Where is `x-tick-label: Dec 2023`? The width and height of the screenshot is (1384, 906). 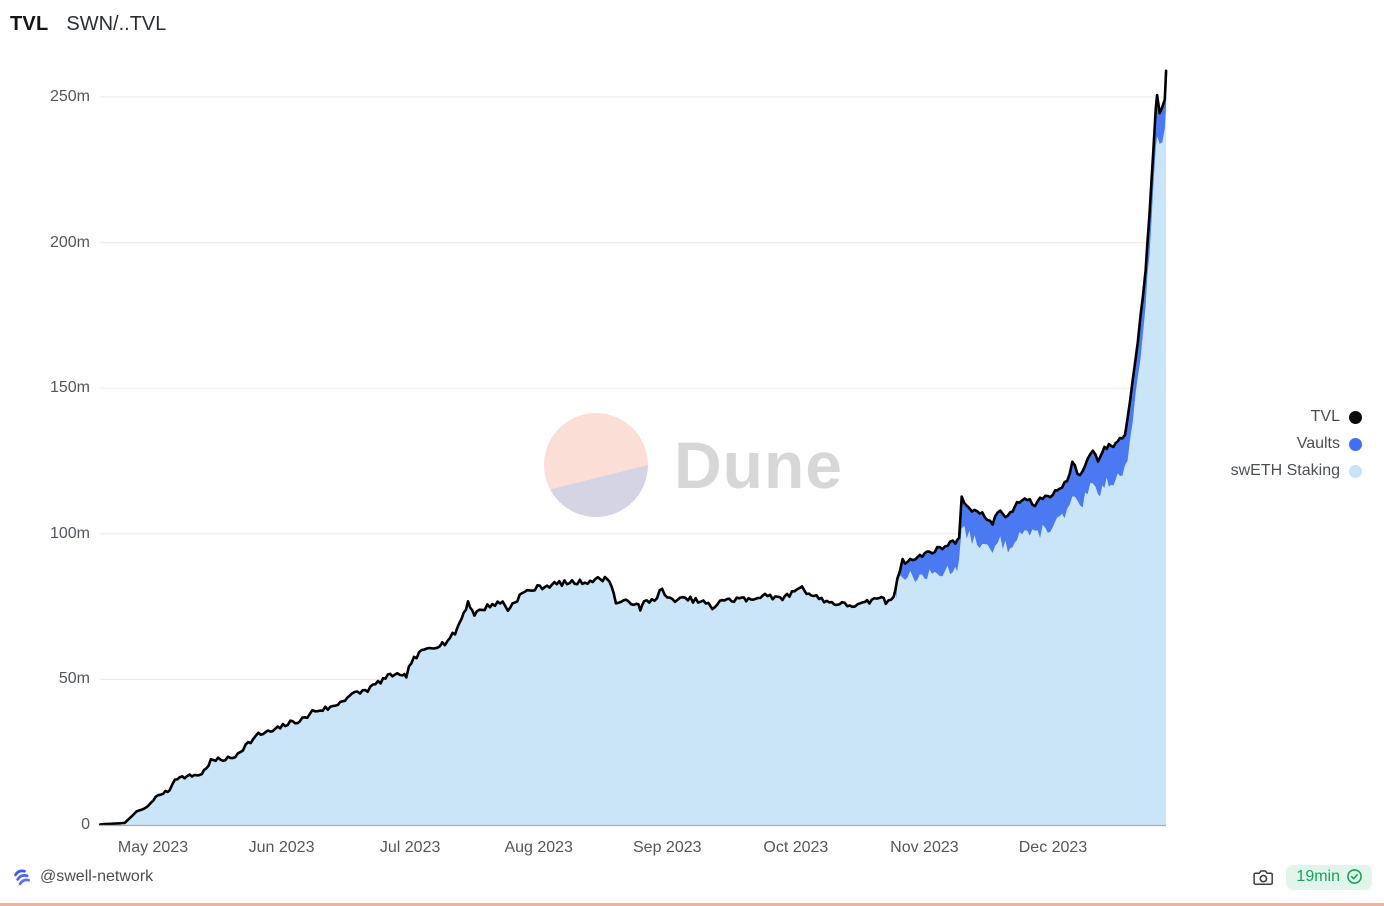
x-tick-label: Dec 2023 is located at coordinates (1053, 847).